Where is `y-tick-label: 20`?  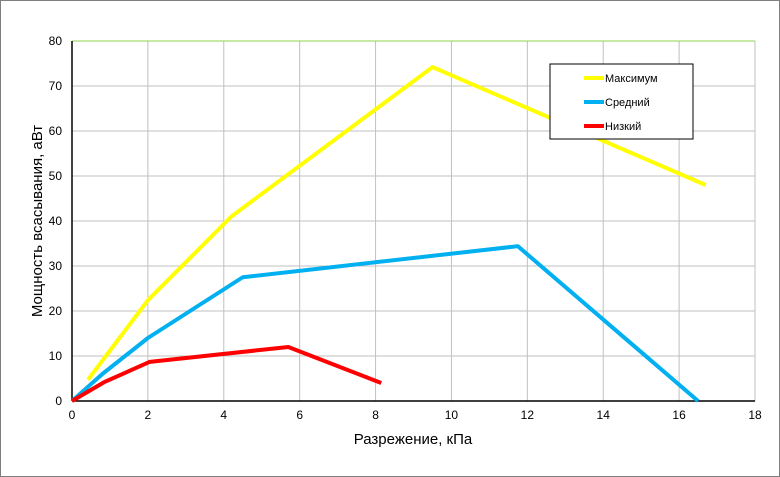 y-tick-label: 20 is located at coordinates (56, 311).